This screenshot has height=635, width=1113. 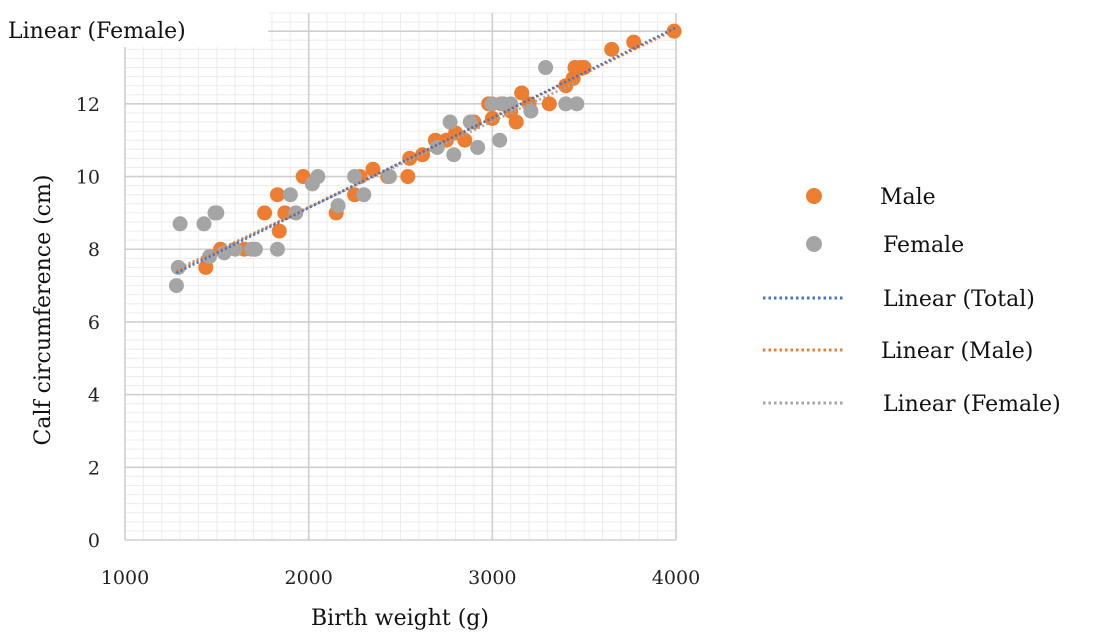 I want to click on x-tick-label: 3000, so click(x=492, y=578).